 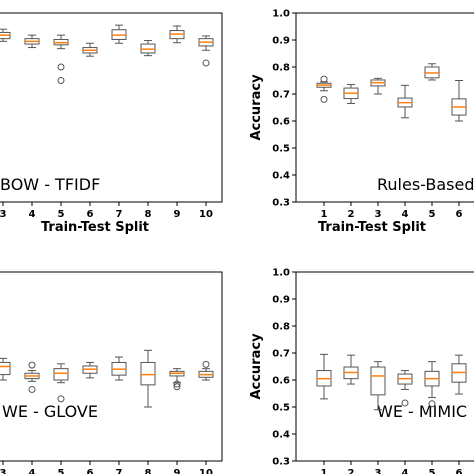 What do you see at coordinates (50, 411) in the screenshot?
I see `panel-title: WE - GLOVE` at bounding box center [50, 411].